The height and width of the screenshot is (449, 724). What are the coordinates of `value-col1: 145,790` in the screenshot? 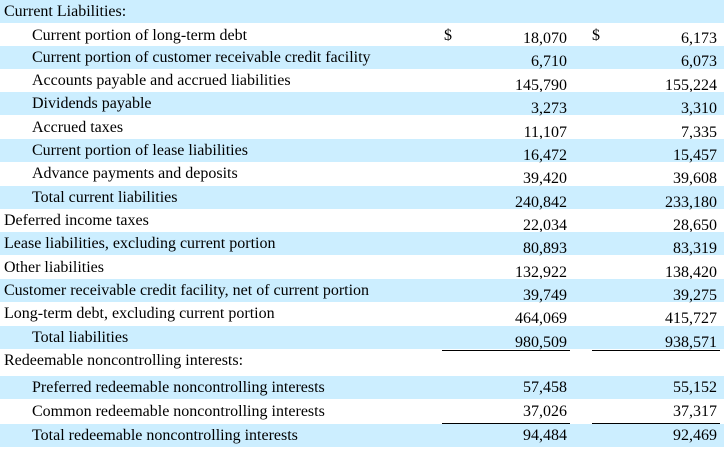 It's located at (541, 85).